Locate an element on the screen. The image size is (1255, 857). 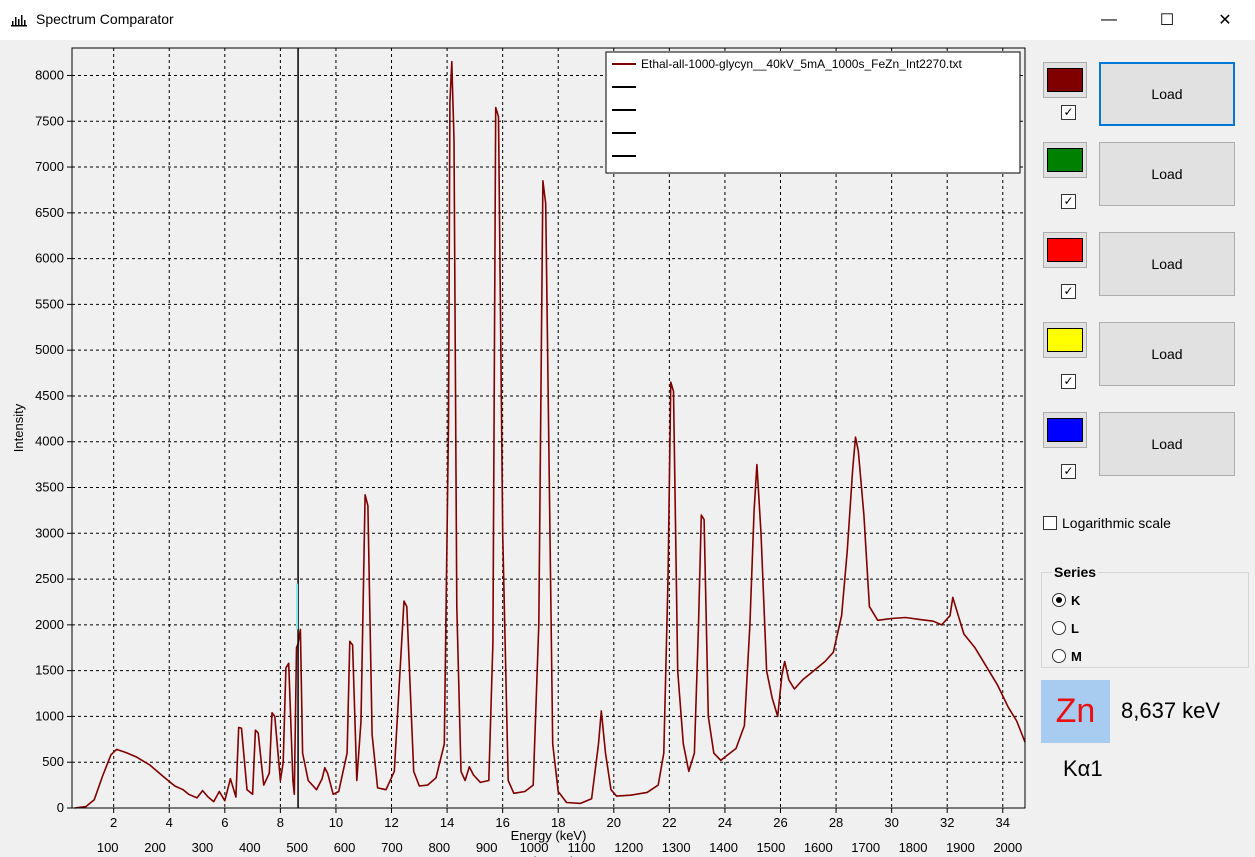
y-tick-label: 3000 is located at coordinates (49, 532).